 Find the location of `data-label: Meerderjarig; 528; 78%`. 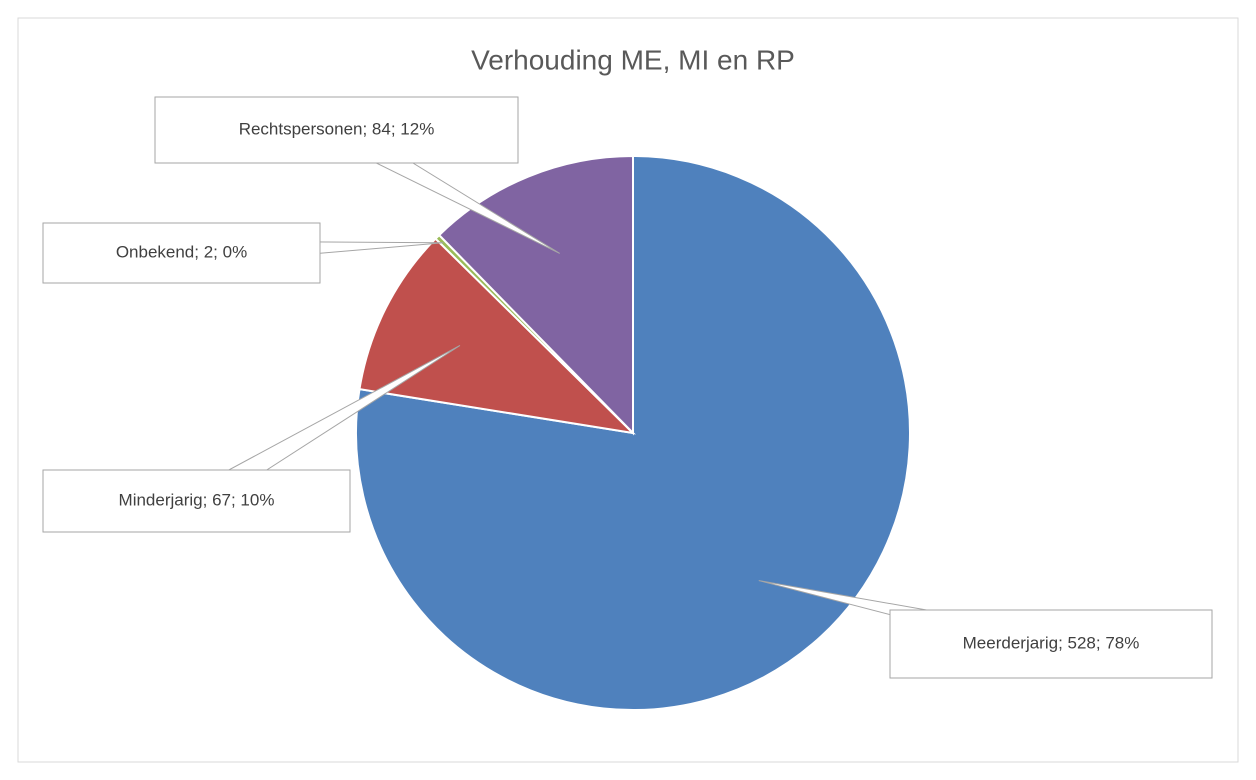

data-label: Meerderjarig; 528; 78% is located at coordinates (1051, 642).